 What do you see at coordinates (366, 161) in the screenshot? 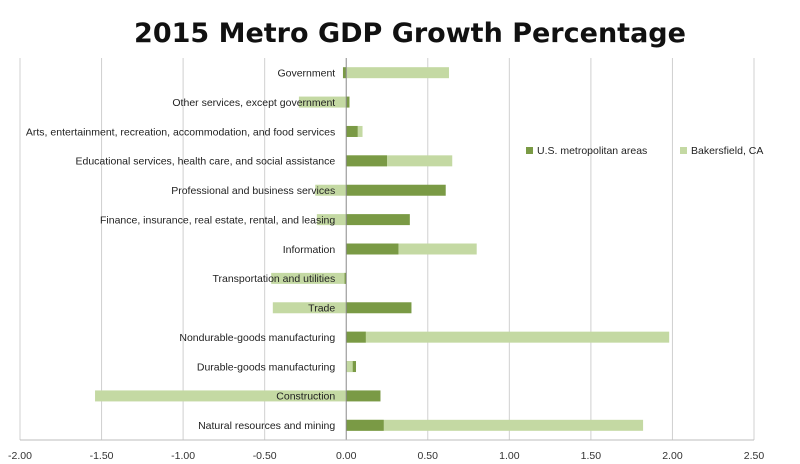
I see `bar-u-s-metropolitan-areas-educational-services-health-care-and-social-assistance` at bounding box center [366, 161].